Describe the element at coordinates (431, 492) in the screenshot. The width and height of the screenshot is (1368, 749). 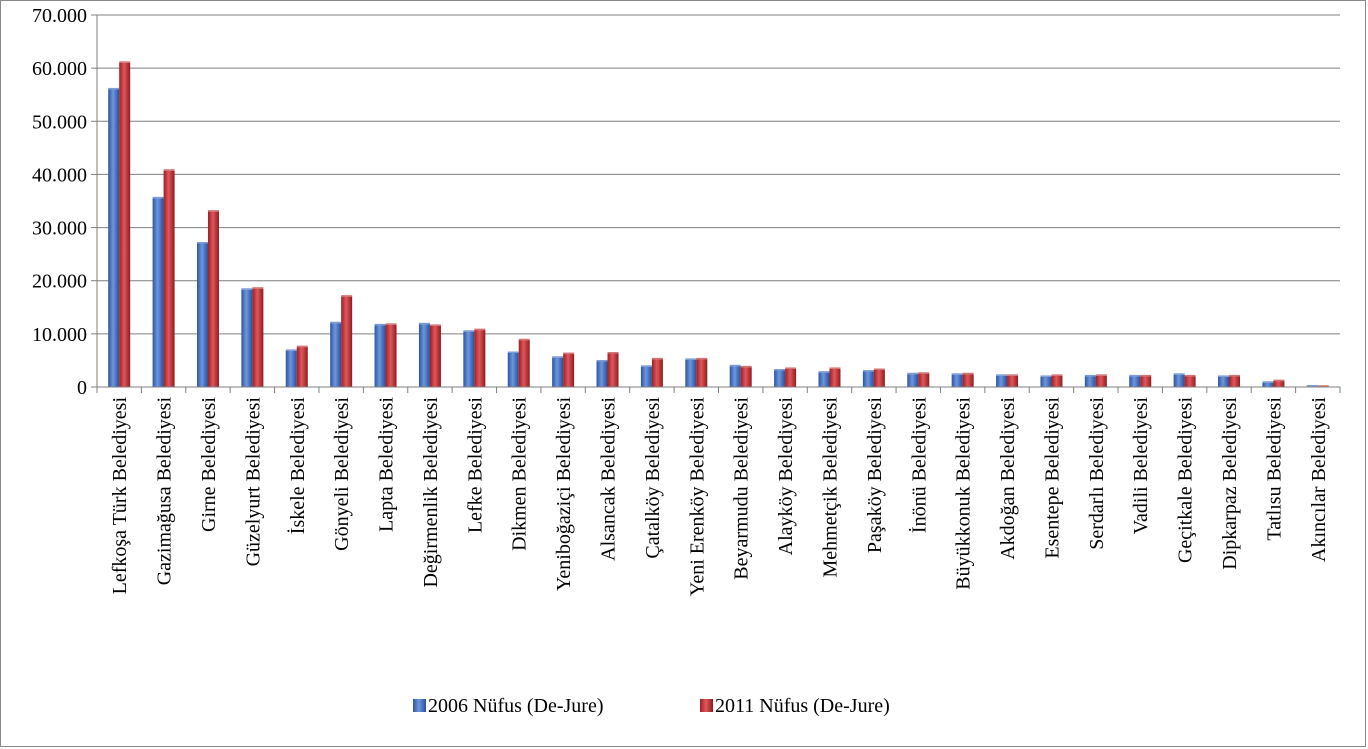
I see `x-category-label: Değirmenlik Belediyesi` at that location.